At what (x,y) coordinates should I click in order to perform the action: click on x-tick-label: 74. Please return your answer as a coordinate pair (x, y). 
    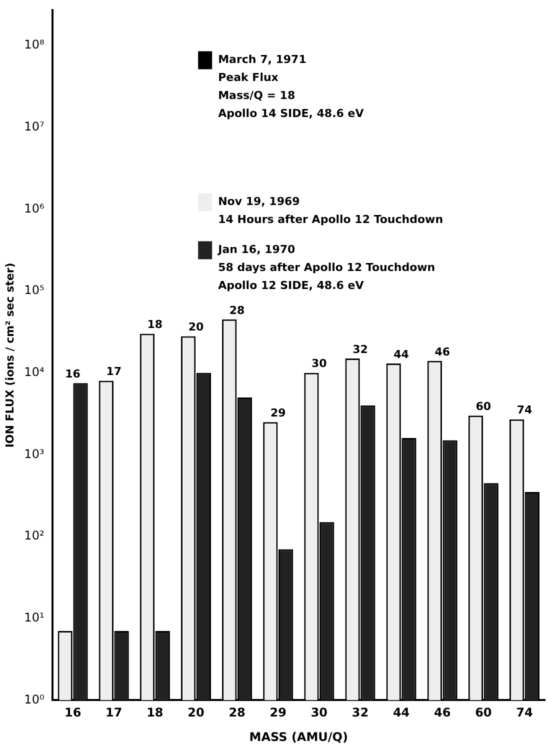
    Looking at the image, I should click on (524, 713).